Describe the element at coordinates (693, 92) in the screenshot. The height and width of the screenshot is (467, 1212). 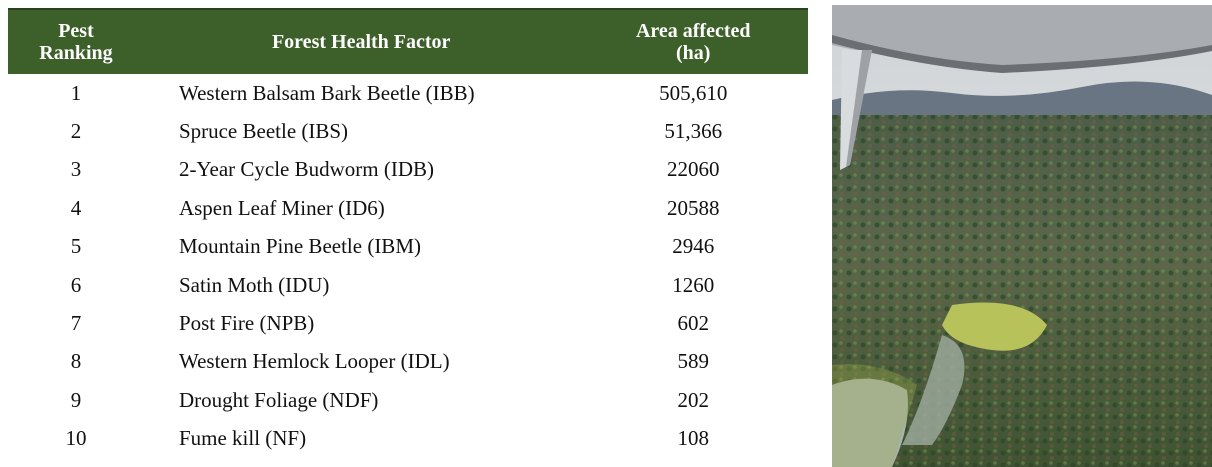
I see `table-cell: 505,610` at that location.